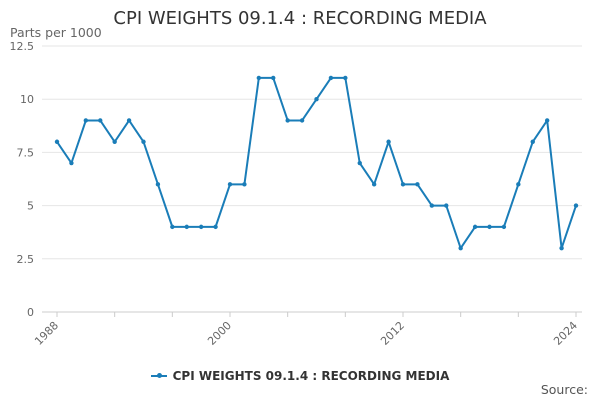  What do you see at coordinates (22, 46) in the screenshot?
I see `y-tick-label: 12.5` at bounding box center [22, 46].